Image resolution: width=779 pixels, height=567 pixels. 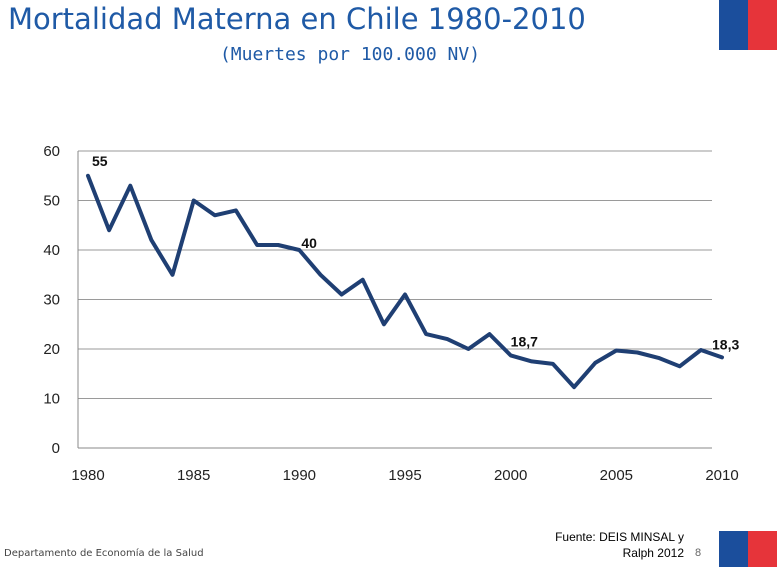 What do you see at coordinates (51, 349) in the screenshot?
I see `y-tick-label: 20` at bounding box center [51, 349].